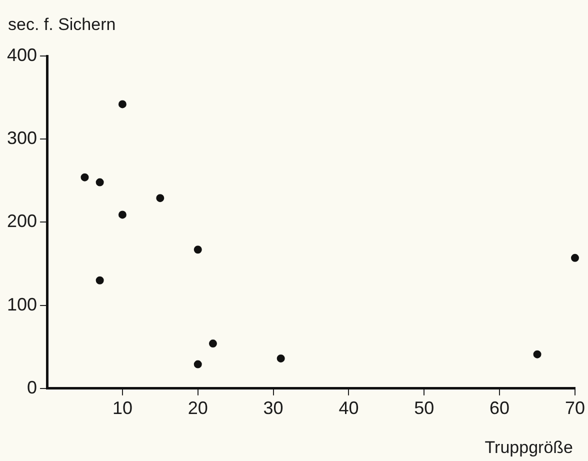  Describe the element at coordinates (198, 408) in the screenshot. I see `x-tick-label: 20` at that location.